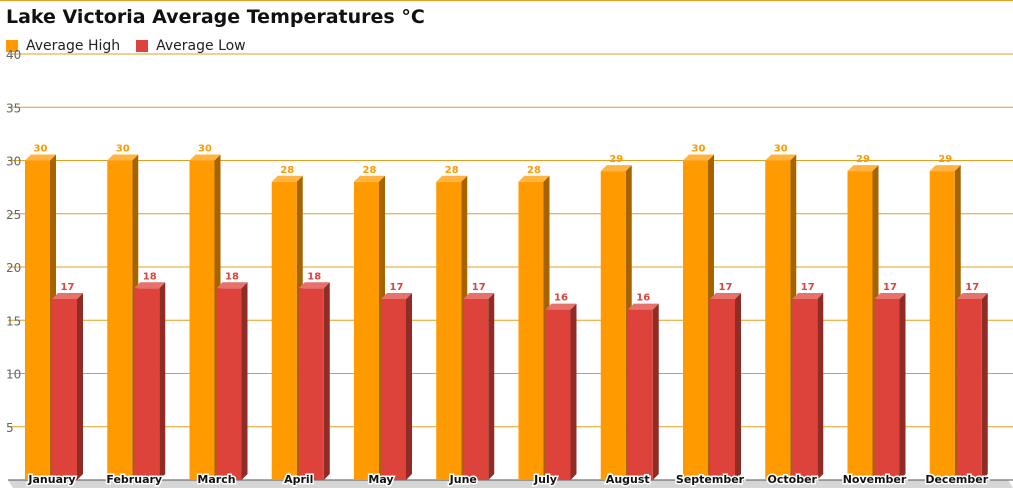 This screenshot has height=491, width=1013. Describe the element at coordinates (463, 479) in the screenshot. I see `x-tick-label: June` at that location.